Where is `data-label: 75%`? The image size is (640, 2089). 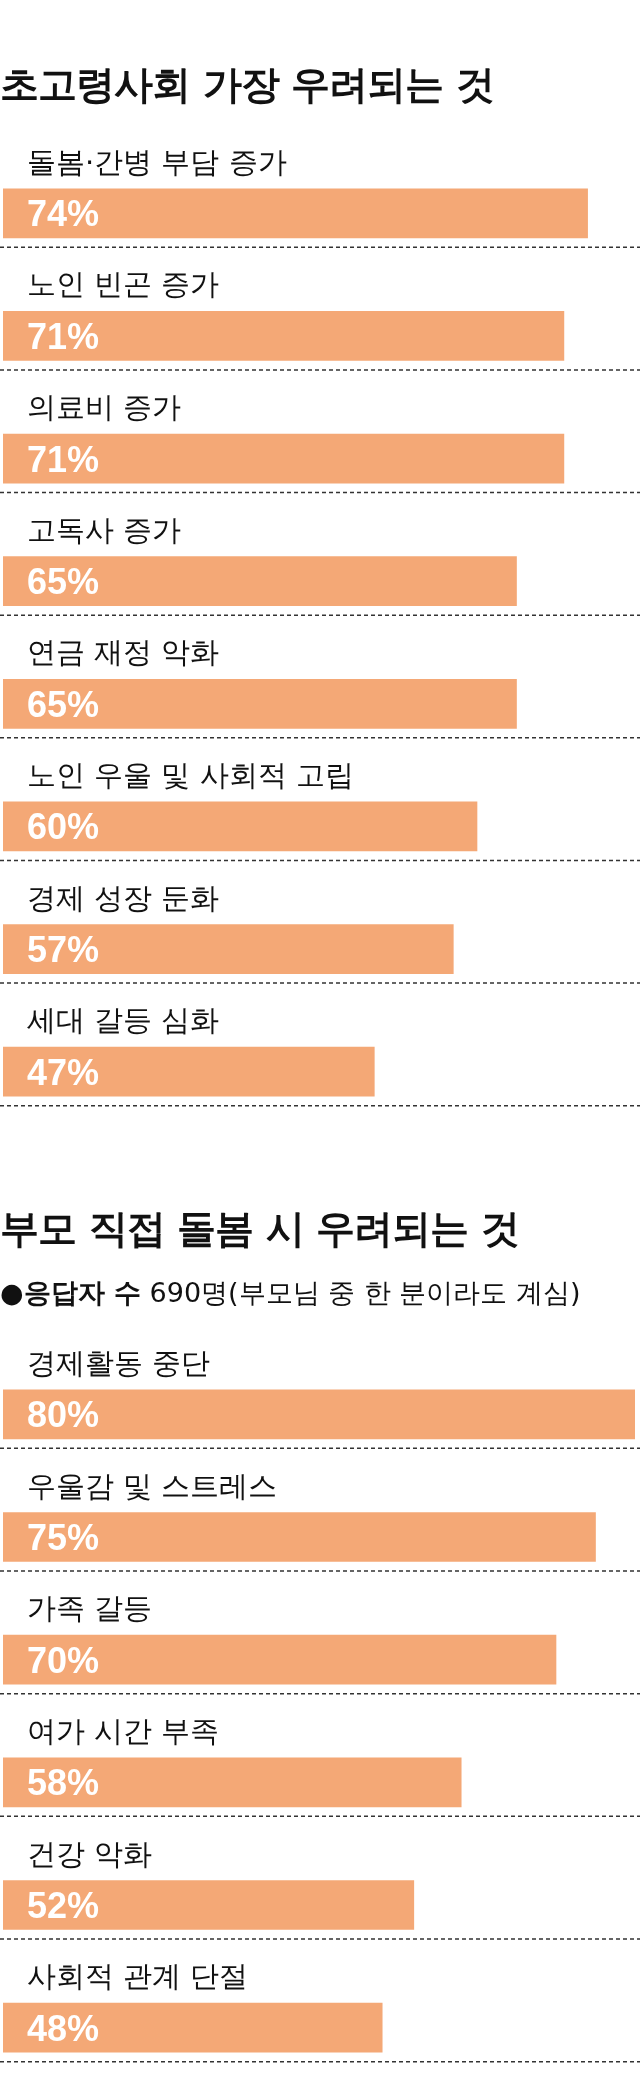
data-label: 75% is located at coordinates (63, 1537).